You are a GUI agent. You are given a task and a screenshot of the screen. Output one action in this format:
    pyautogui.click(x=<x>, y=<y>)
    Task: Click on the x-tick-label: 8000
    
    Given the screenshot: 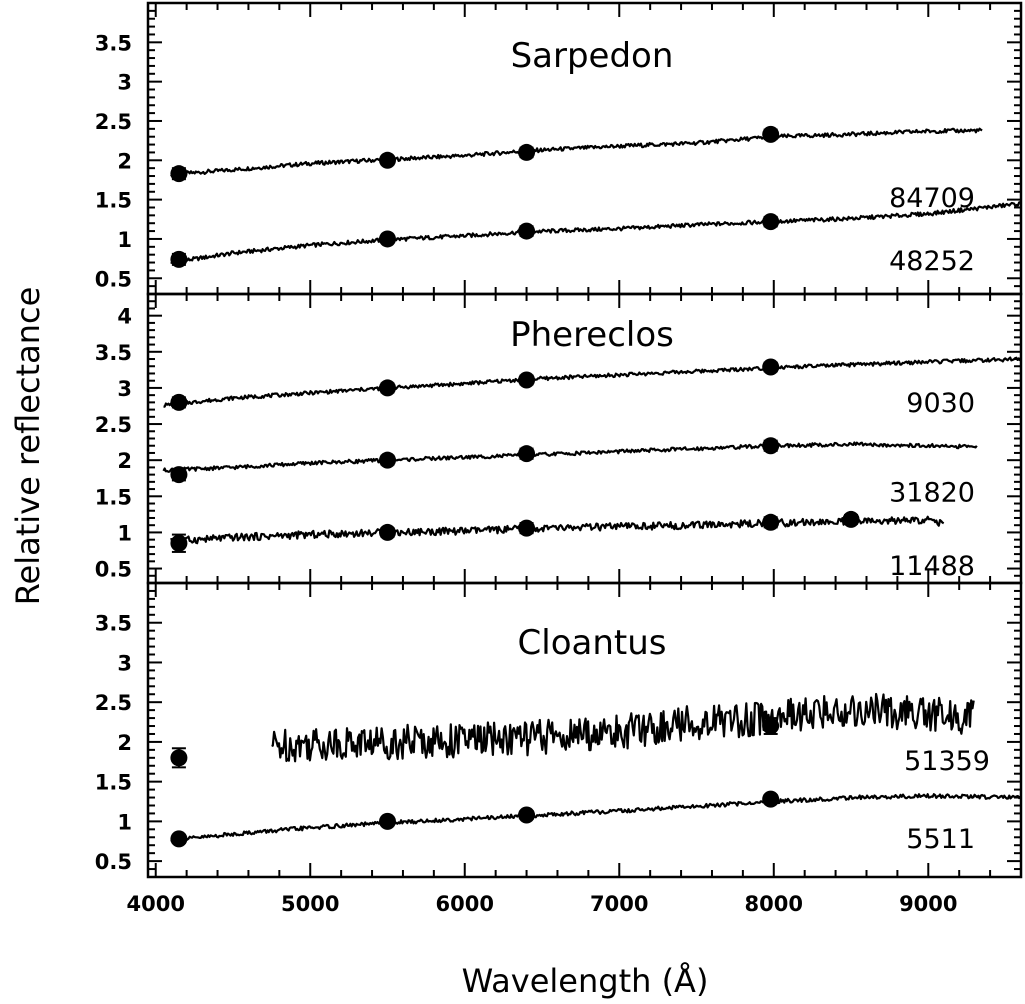 What is the action you would take?
    pyautogui.click(x=774, y=904)
    